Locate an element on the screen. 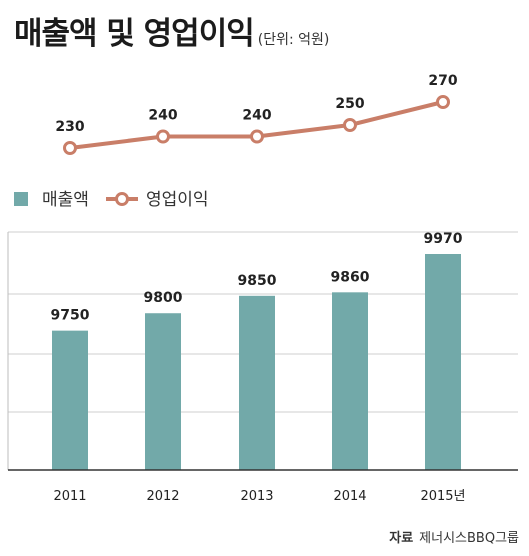  unit-label: (단위: 억원) is located at coordinates (293, 40).